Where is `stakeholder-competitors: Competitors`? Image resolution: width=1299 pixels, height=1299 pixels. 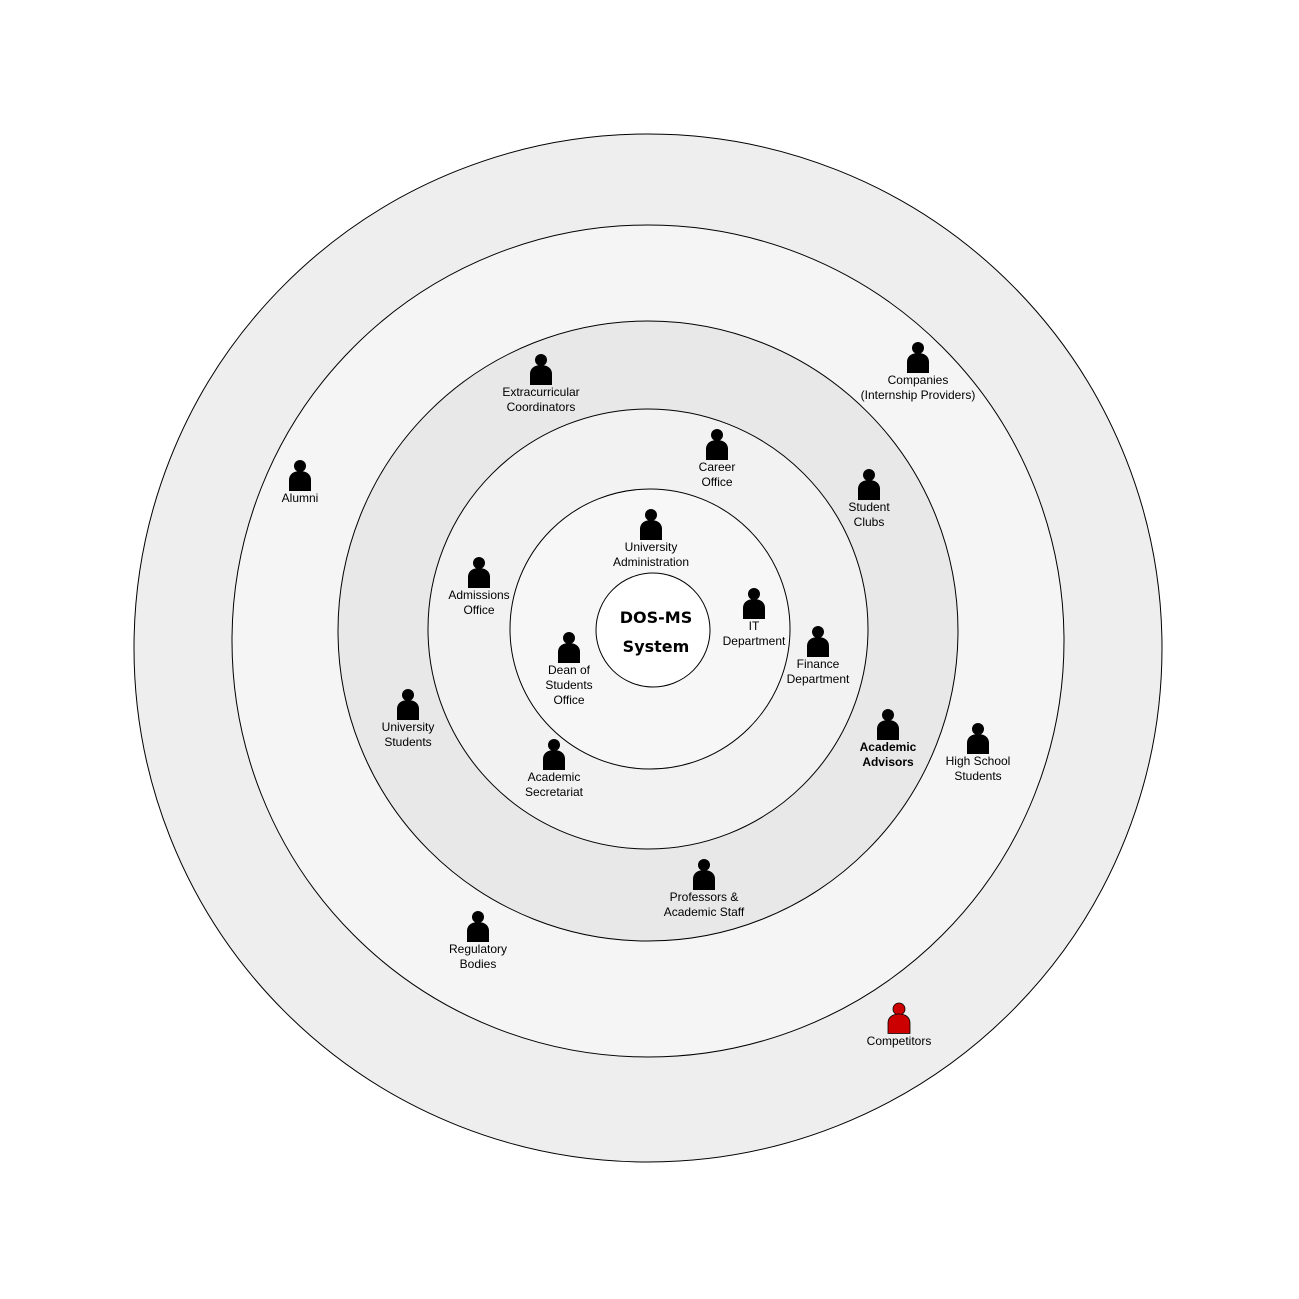
stakeholder-competitors: Competitors is located at coordinates (899, 1025).